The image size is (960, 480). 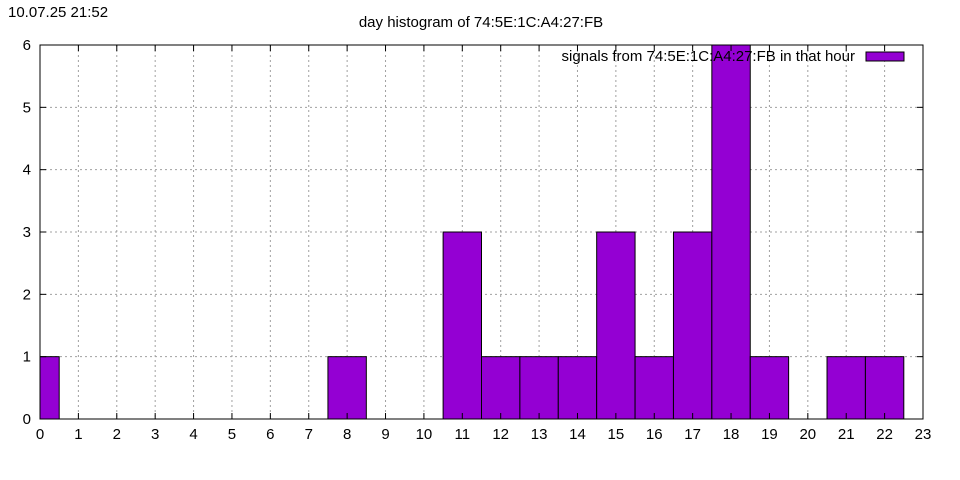 What do you see at coordinates (385, 434) in the screenshot?
I see `x-tick-label: 9` at bounding box center [385, 434].